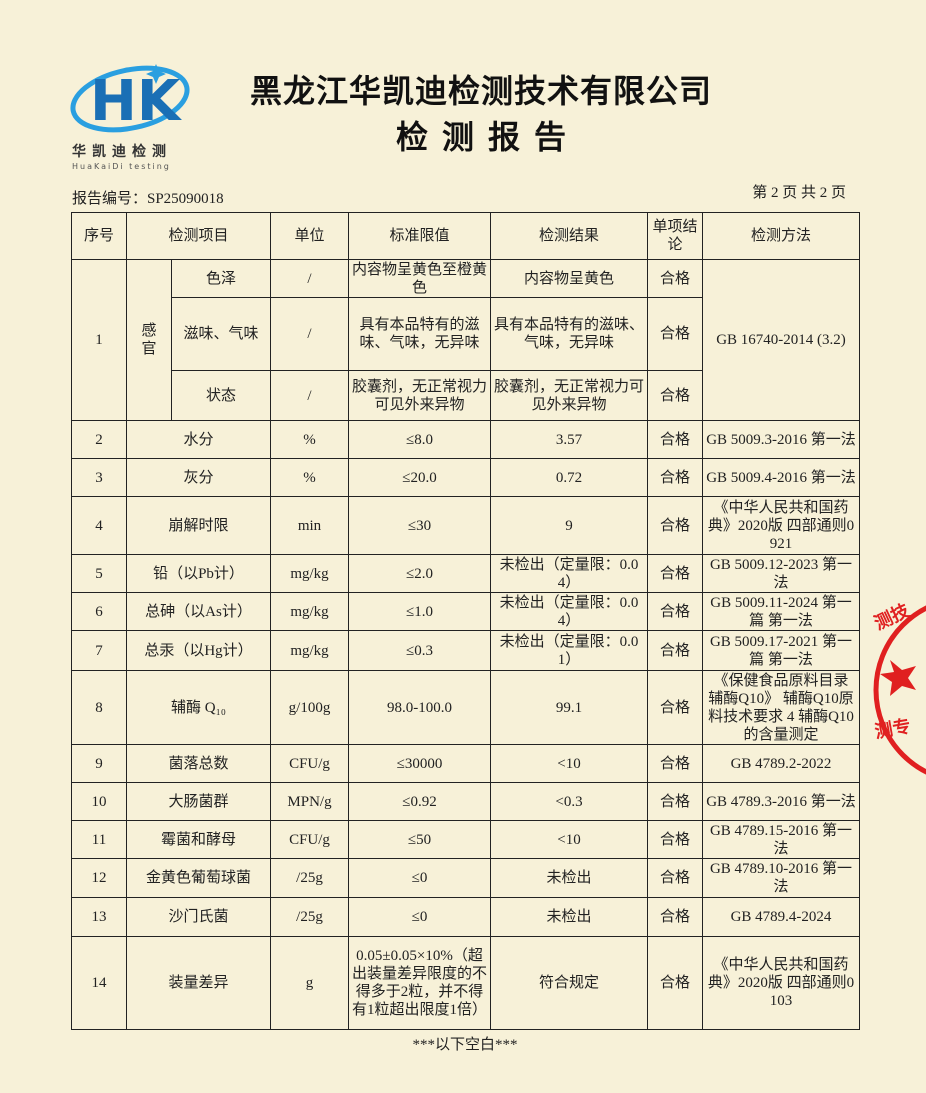 The image size is (926, 1093). I want to click on cell-standard: 内容物呈黄色至橙黄色, so click(420, 278).